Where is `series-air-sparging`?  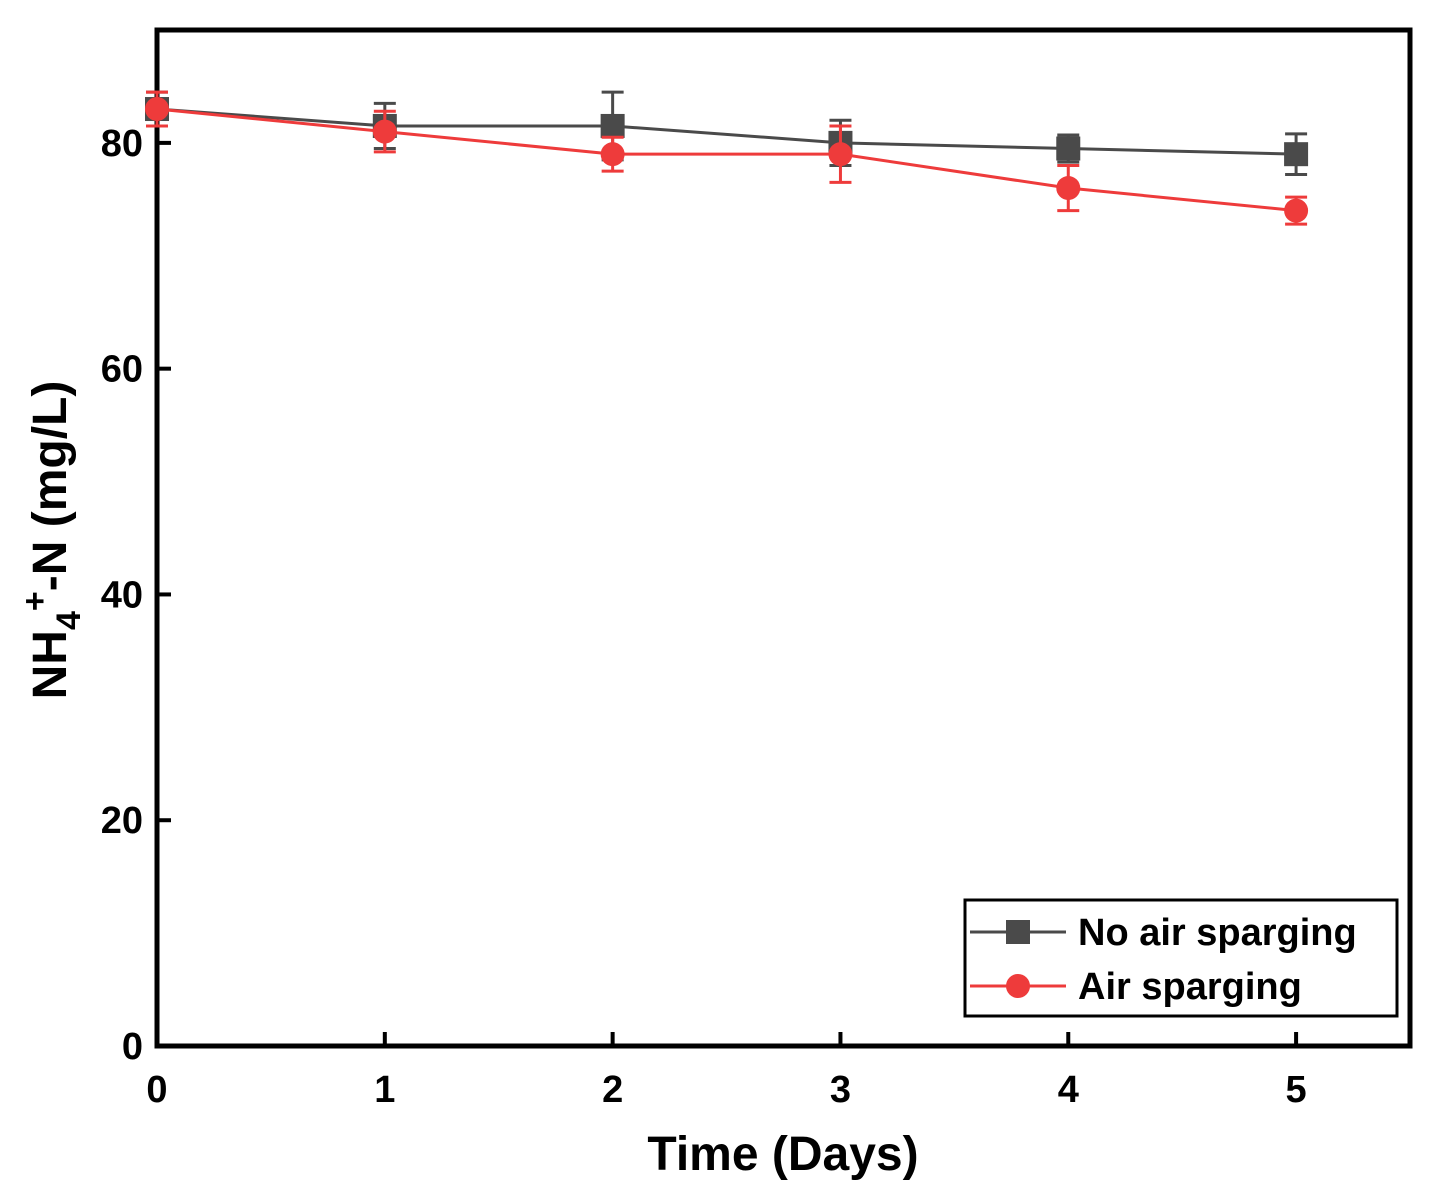 series-air-sparging is located at coordinates (727, 158).